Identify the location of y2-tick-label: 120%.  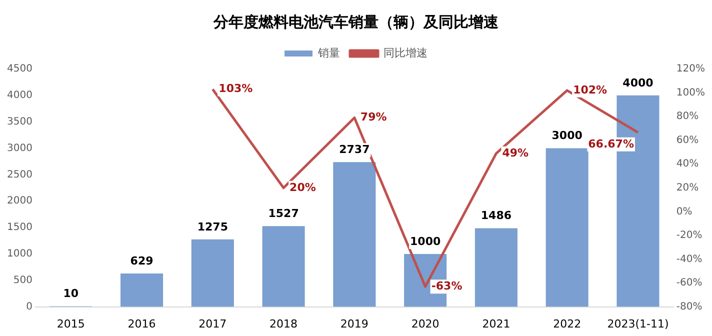
(691, 69).